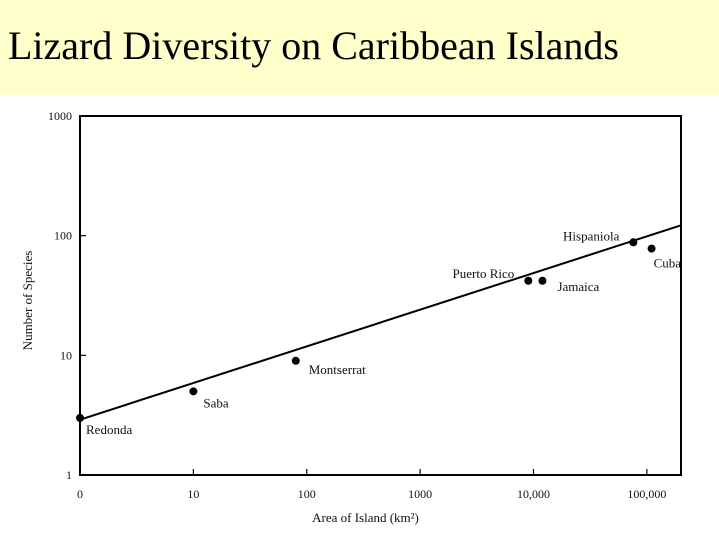 The width and height of the screenshot is (719, 539). I want to click on data-point-label: Cuba, so click(668, 263).